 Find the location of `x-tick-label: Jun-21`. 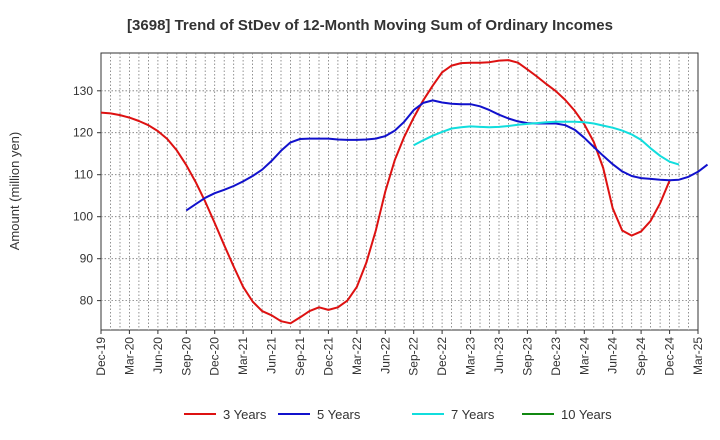

x-tick-label: Jun-21 is located at coordinates (272, 355).